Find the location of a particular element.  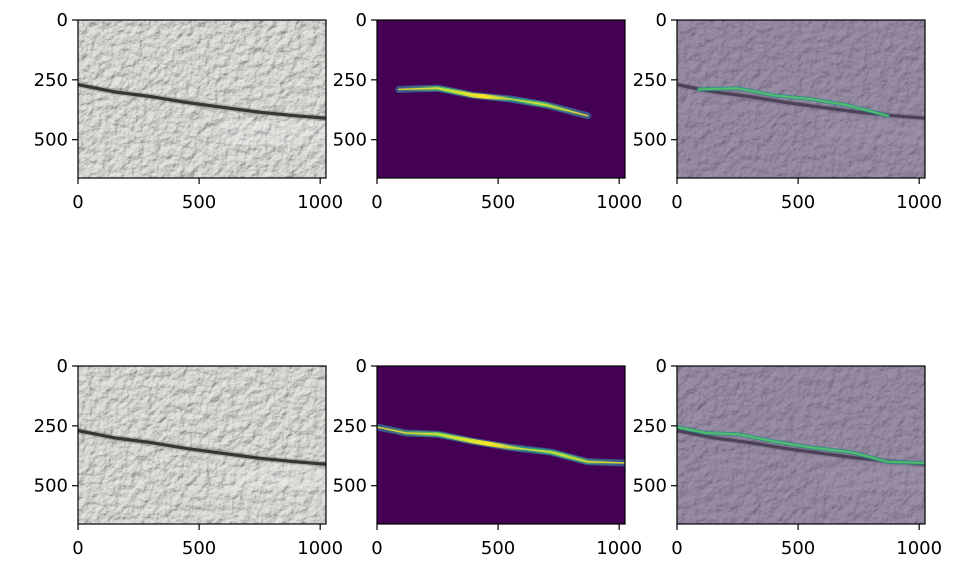

panel-2-crack-mask: 0 500 1000 0 250 500 is located at coordinates (487, 111).